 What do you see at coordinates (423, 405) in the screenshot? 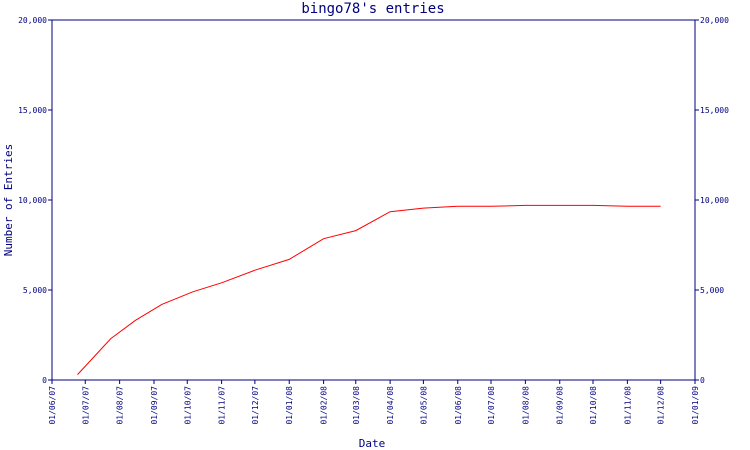
I see `x-tick-label: 01/05/08` at bounding box center [423, 405].